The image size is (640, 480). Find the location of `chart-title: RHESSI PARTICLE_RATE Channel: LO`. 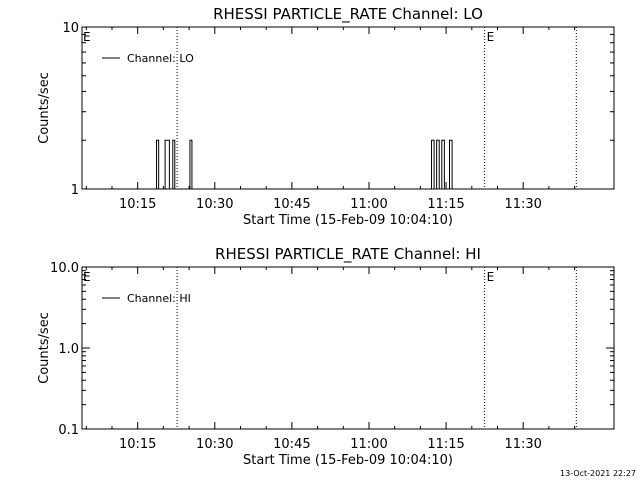

chart-title: RHESSI PARTICLE_RATE Channel: LO is located at coordinates (348, 14).